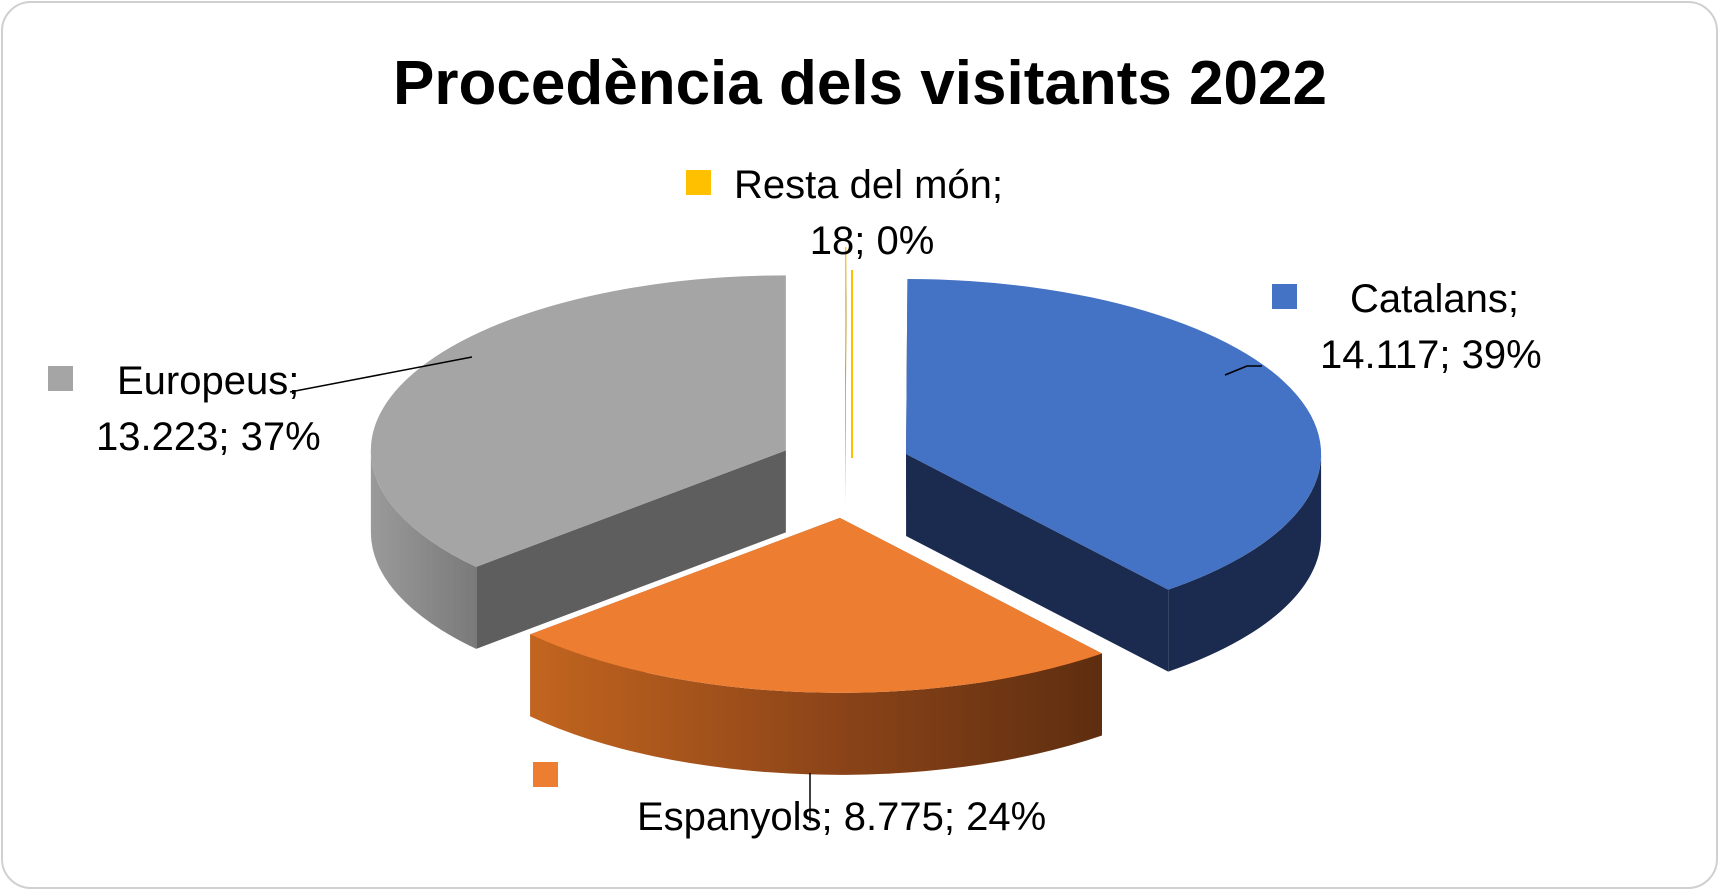  I want to click on data-label-europeus-name: Europeus;, so click(208, 381).